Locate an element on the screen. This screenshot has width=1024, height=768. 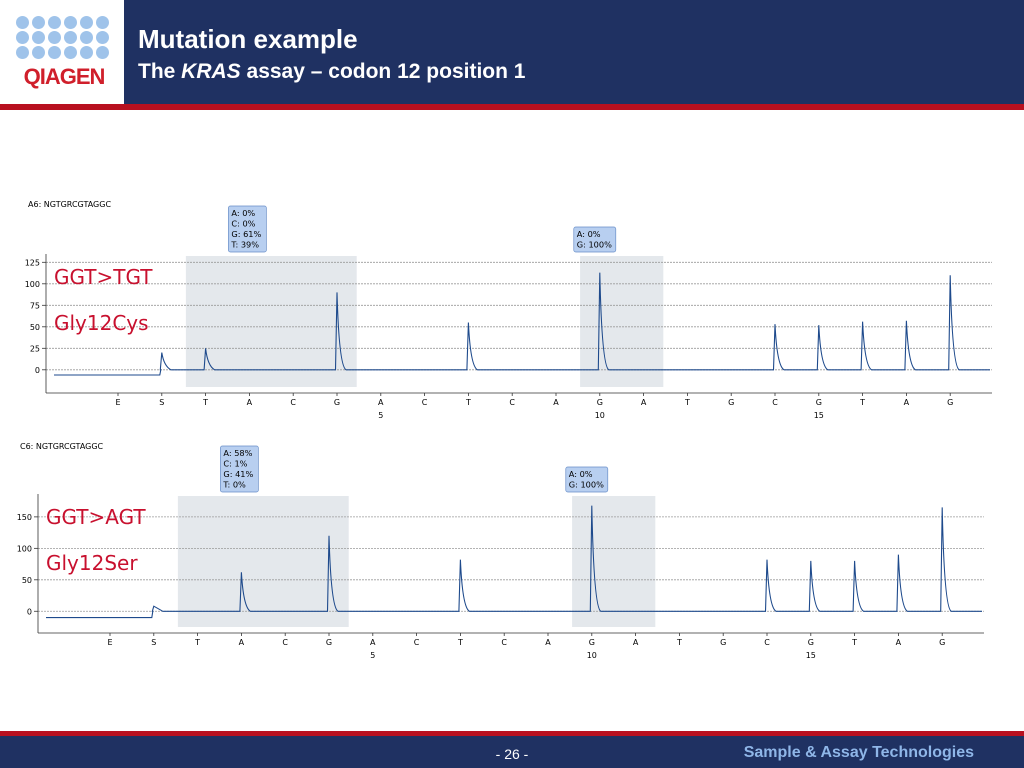
allele-annotation: A: 0%G: 100% is located at coordinates (595, 239).